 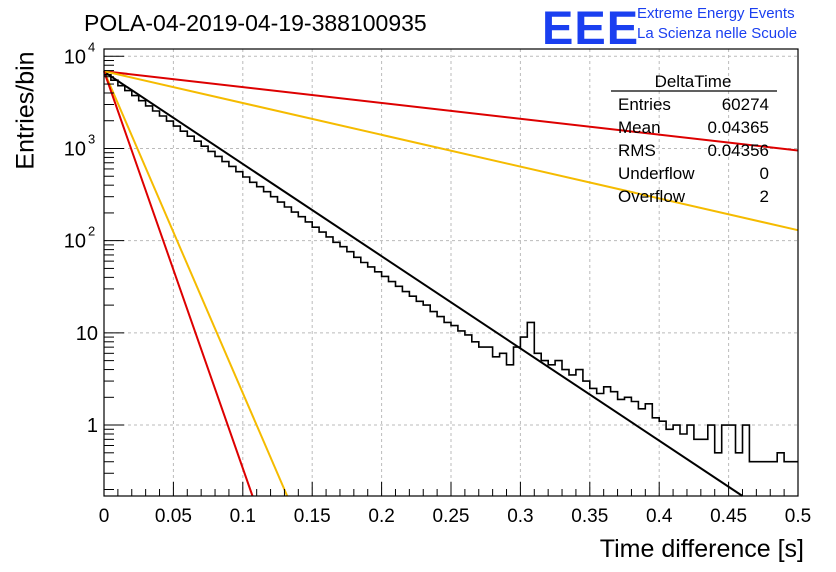 I want to click on x-tick-label: 0.1, so click(x=243, y=516).